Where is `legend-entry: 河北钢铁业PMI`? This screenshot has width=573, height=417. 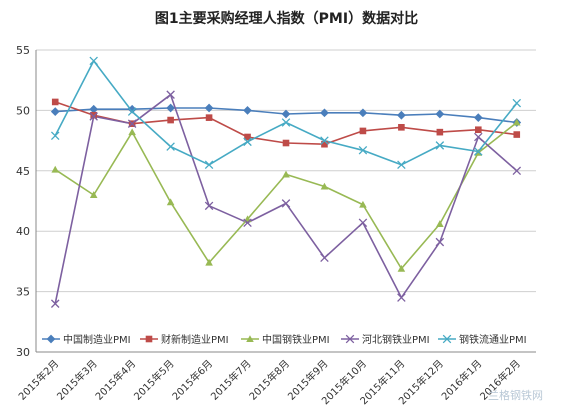 legend-entry: 河北钢铁业PMI is located at coordinates (385, 339).